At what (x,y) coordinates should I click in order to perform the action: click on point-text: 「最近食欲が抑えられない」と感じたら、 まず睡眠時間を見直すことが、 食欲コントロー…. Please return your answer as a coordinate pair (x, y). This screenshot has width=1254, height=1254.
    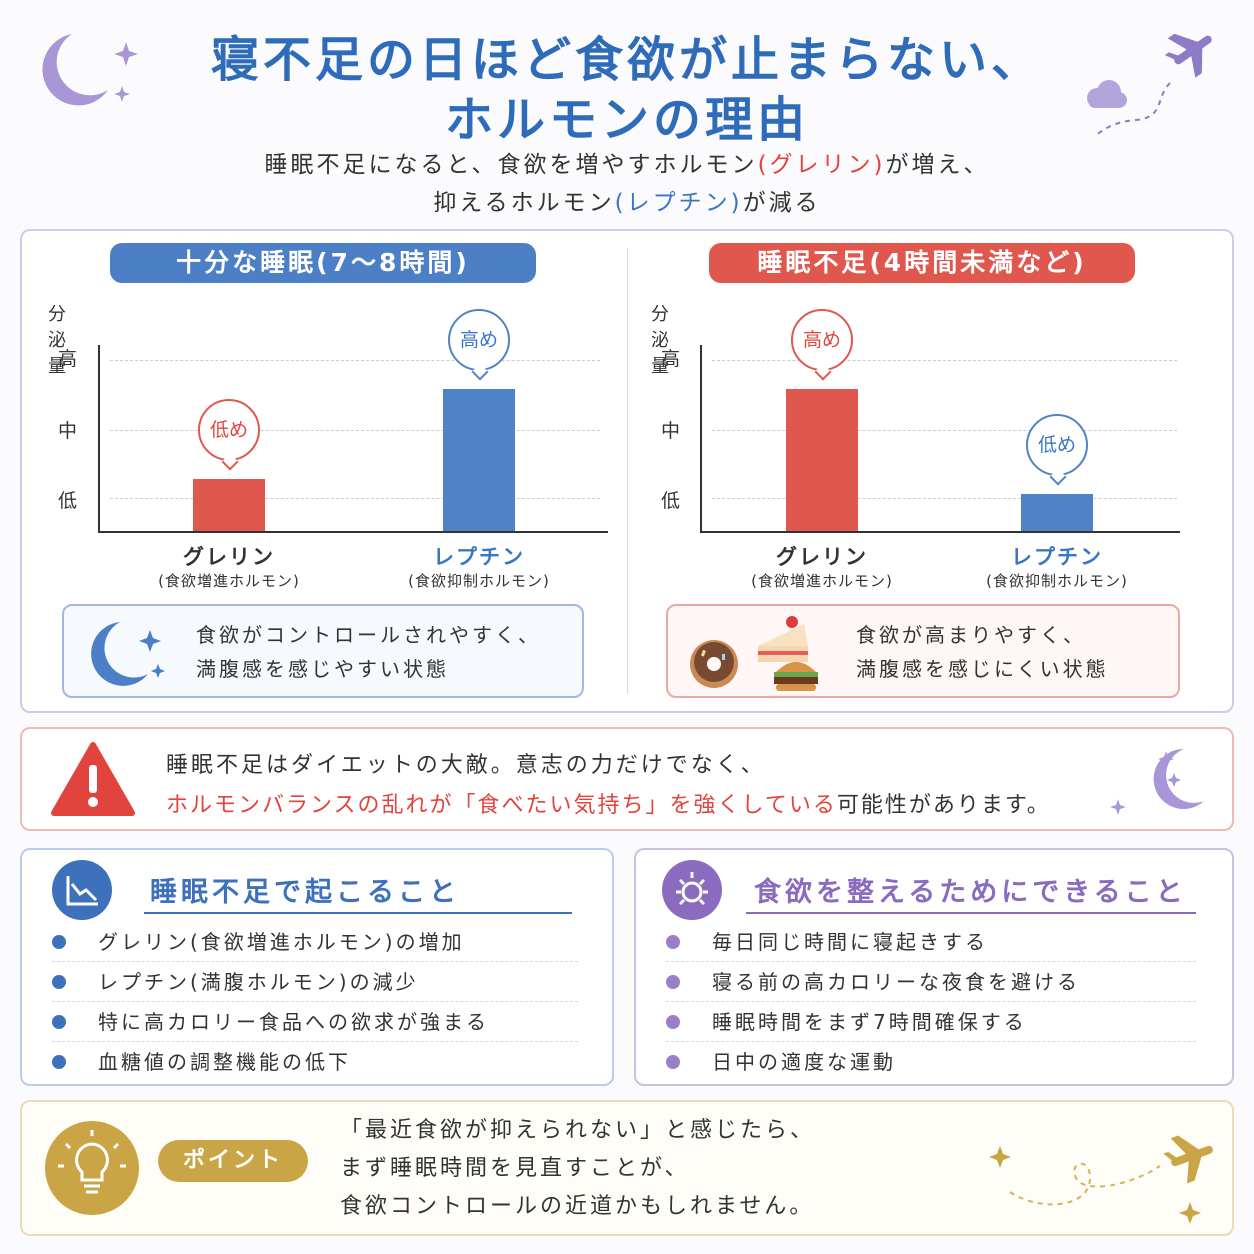
    Looking at the image, I should click on (578, 1168).